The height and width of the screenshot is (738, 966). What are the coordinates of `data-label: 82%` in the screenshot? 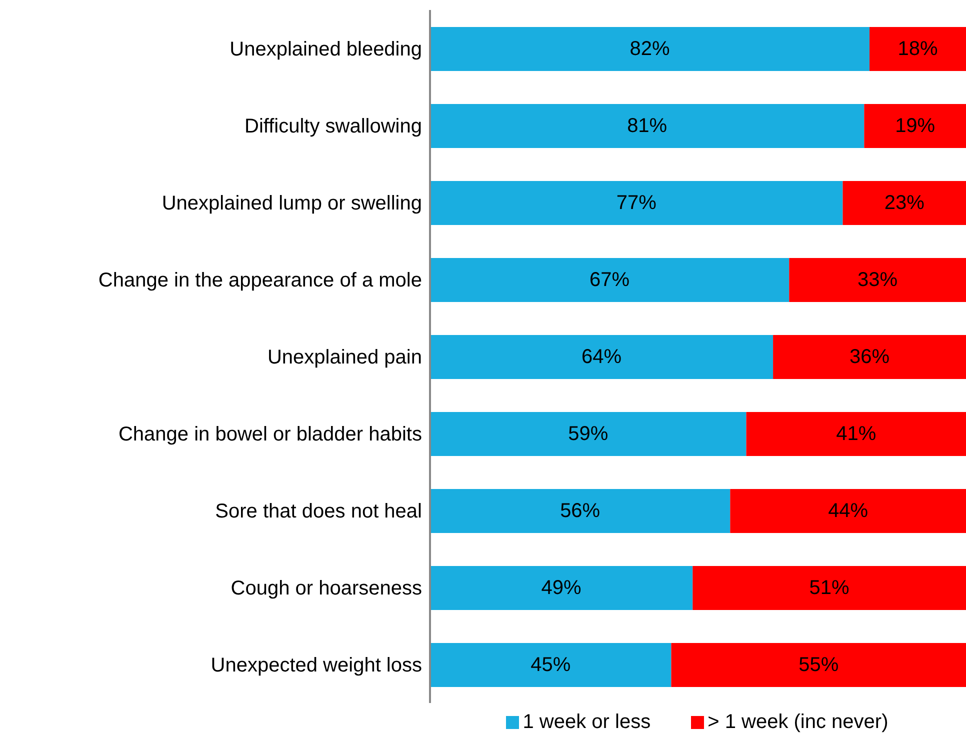 It's located at (650, 49).